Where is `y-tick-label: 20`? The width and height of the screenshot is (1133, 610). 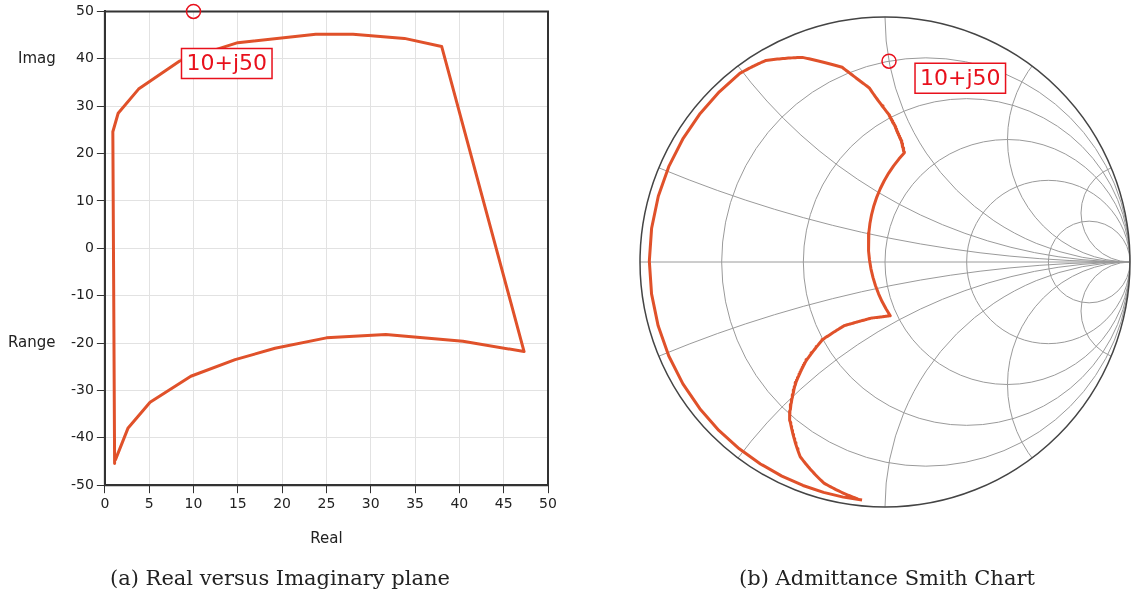
y-tick-label: 20 is located at coordinates (85, 152).